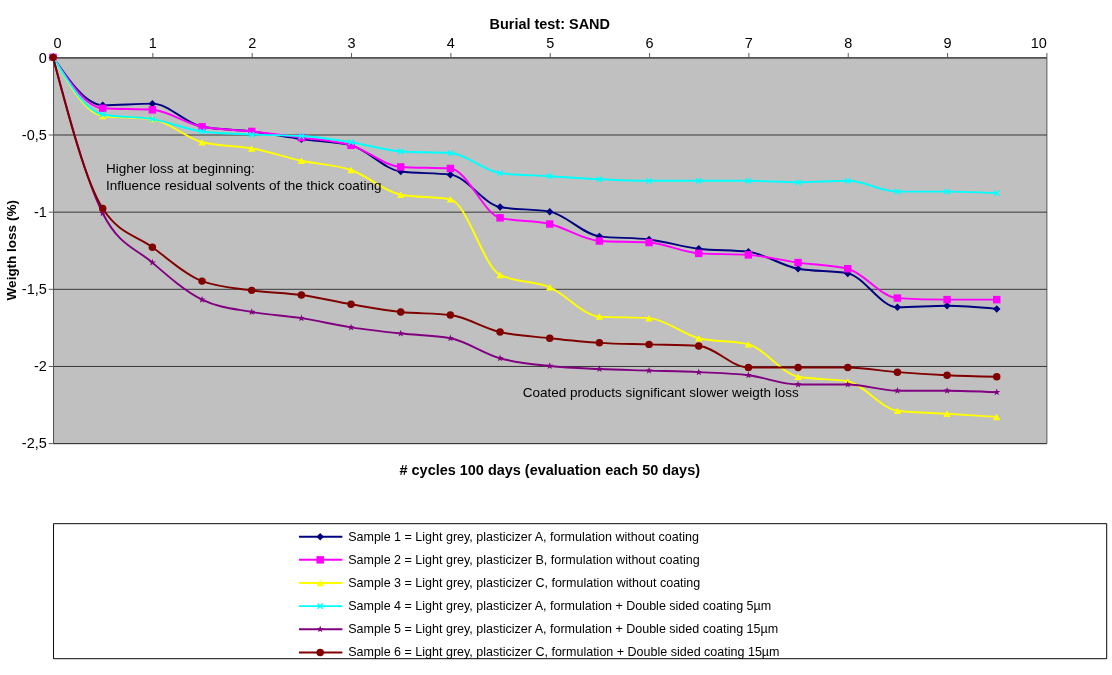  I want to click on legend-label: Sample 5 = Light grey, plasticizer A, formulation + Double sided coating 15µm, so click(563, 629).